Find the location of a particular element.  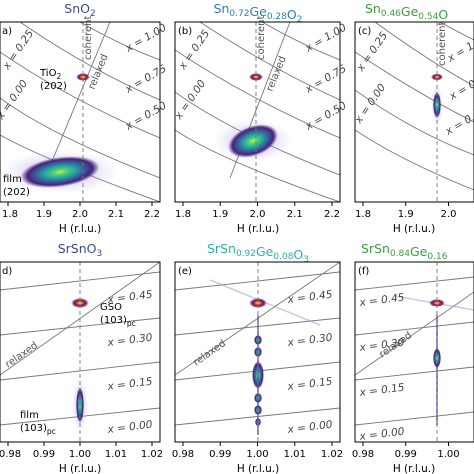

tick-label-e-1: 0.99 is located at coordinates (220, 454).